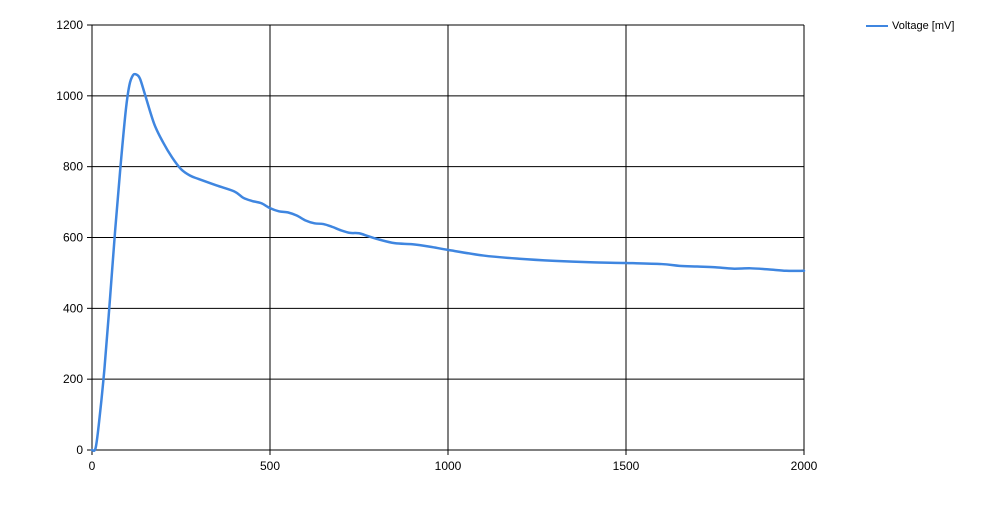 This screenshot has width=1000, height=505. What do you see at coordinates (804, 466) in the screenshot?
I see `x-tick-label: 2000` at bounding box center [804, 466].